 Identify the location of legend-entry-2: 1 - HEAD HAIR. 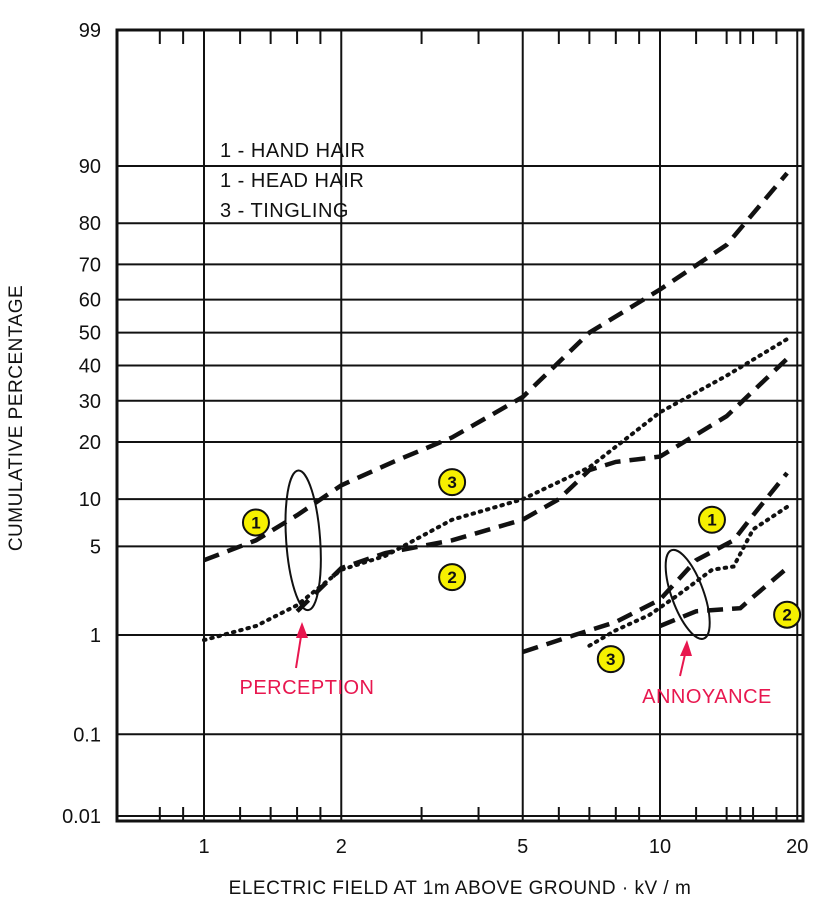
(292, 181).